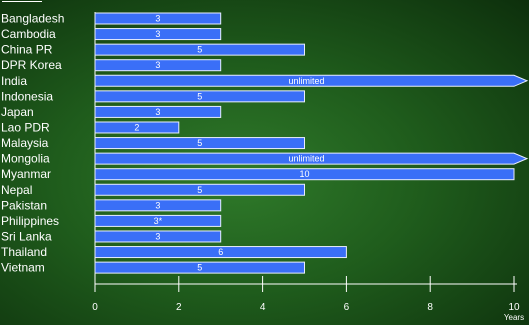 This screenshot has width=529, height=325. I want to click on bar-label-dpr-korea: 3, so click(157, 65).